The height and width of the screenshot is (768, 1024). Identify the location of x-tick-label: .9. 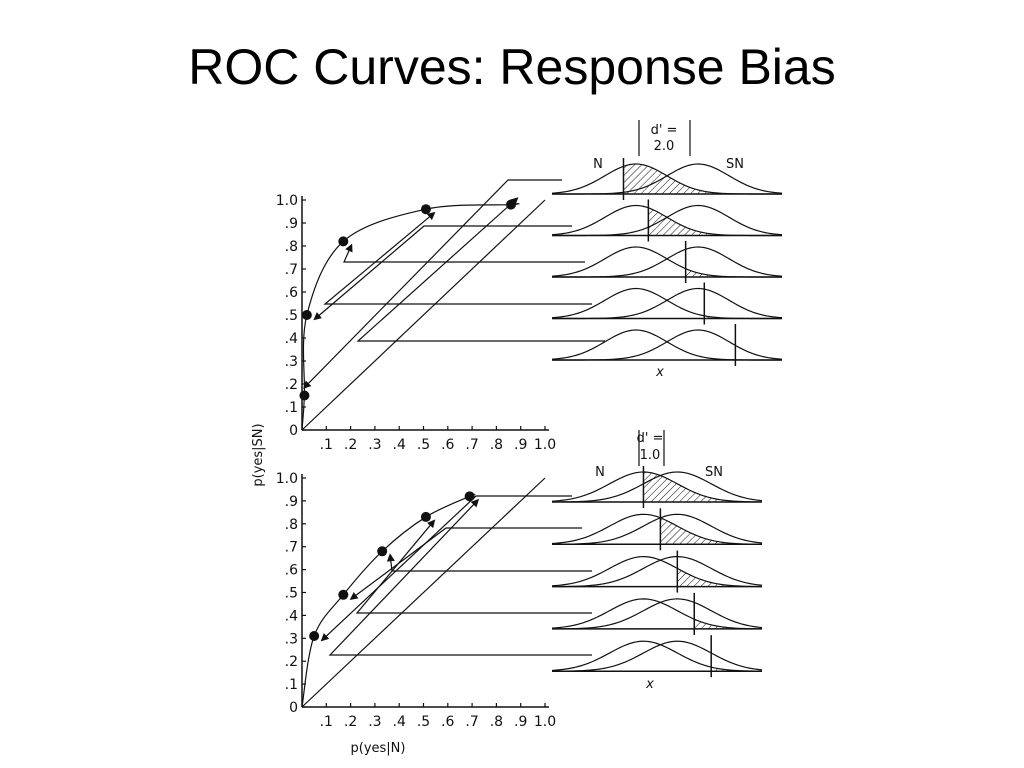
(520, 722).